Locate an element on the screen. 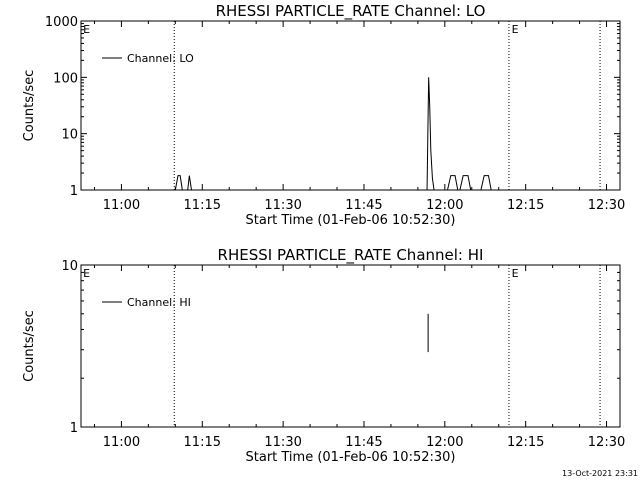 This screenshot has width=640, height=480. chart-title: RHESSI PARTICLE_RATE Channel: HI is located at coordinates (351, 255).